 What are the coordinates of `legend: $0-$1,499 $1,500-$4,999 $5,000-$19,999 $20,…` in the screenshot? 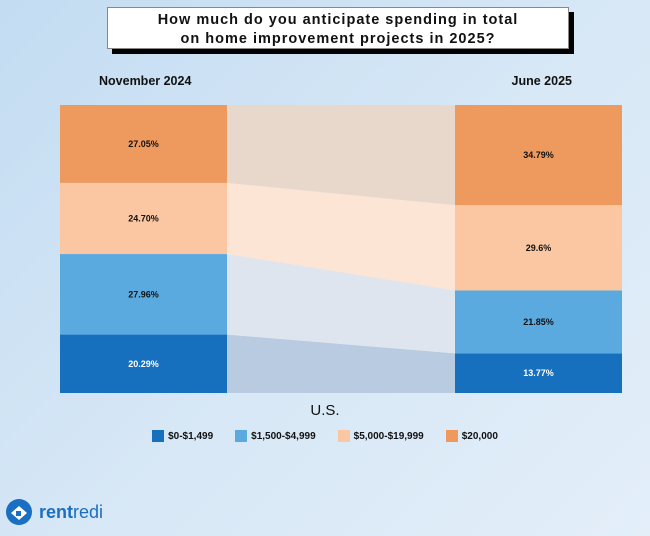 It's located at (325, 436).